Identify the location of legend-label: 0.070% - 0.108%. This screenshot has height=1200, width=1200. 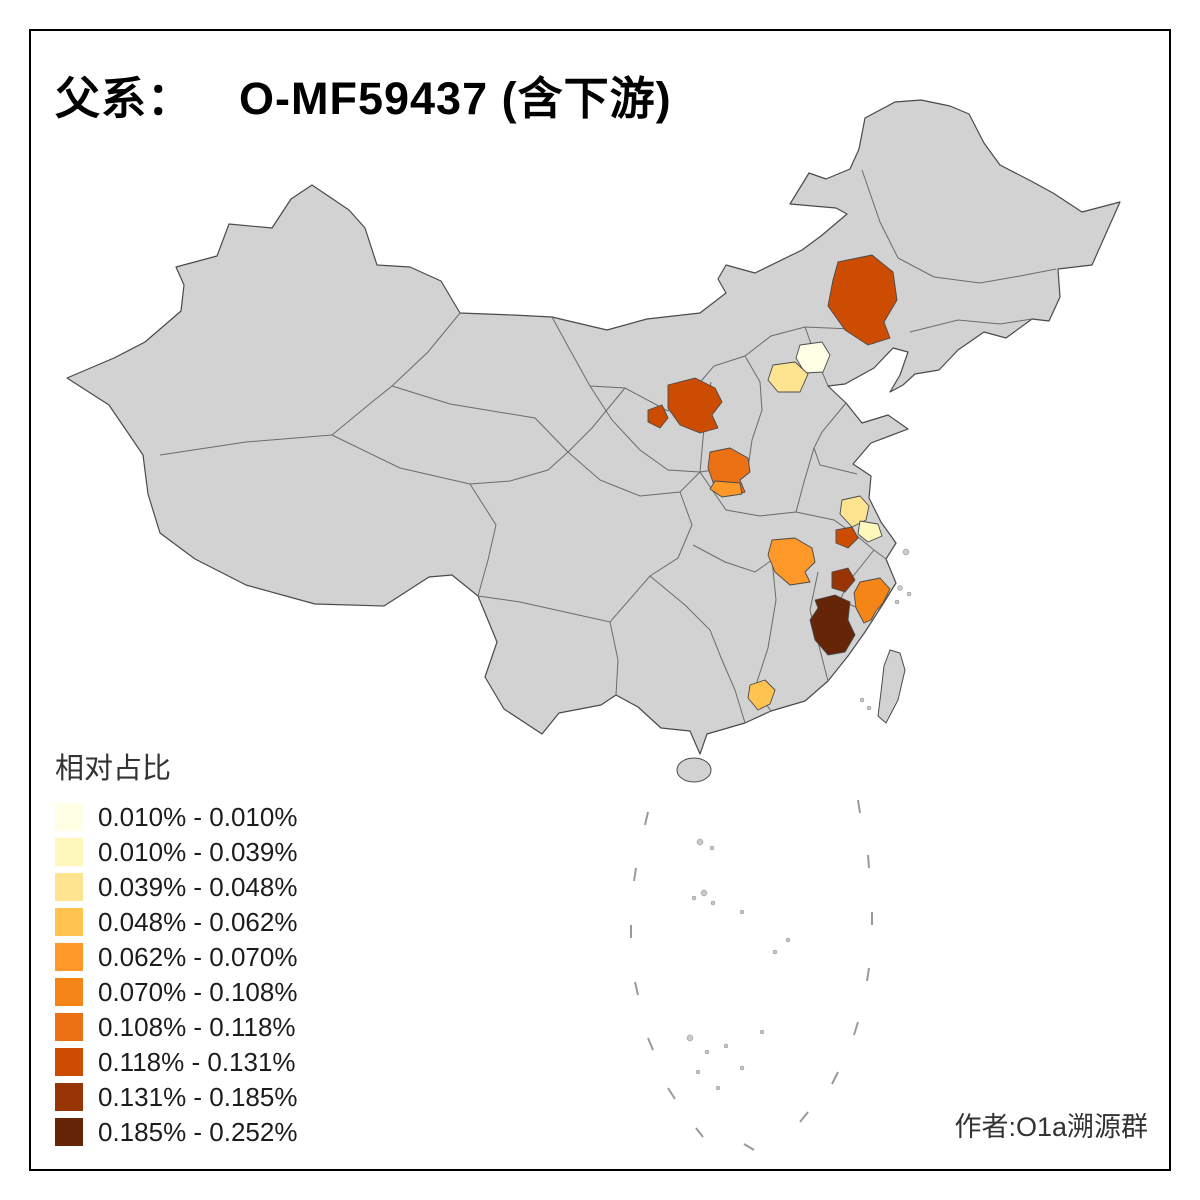
(198, 992).